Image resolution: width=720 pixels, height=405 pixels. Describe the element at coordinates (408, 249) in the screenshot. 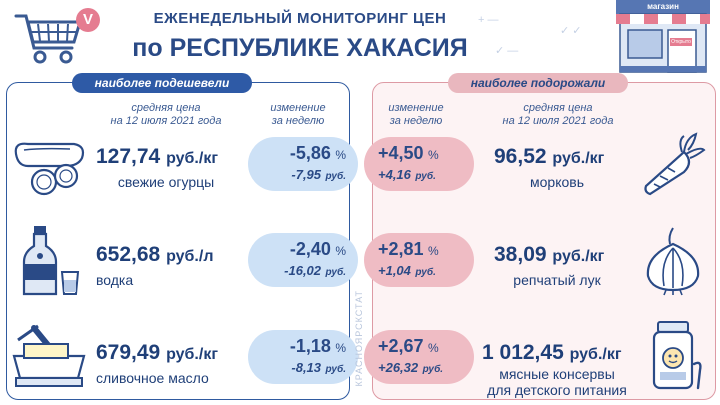

I see `change-pct-onion: +2,81 %` at that location.